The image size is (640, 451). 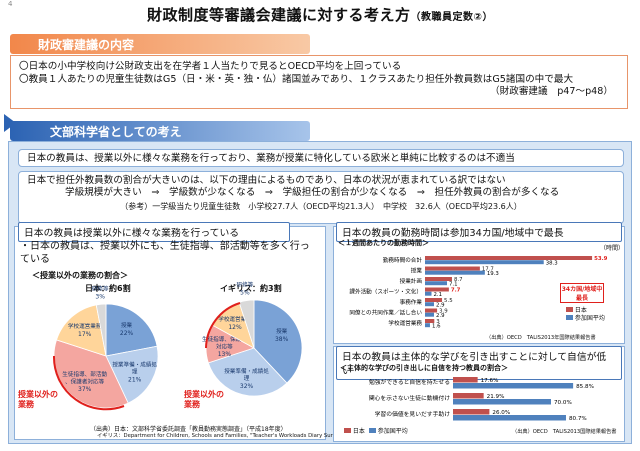 I want to click on hours-value-japan: 5.5, so click(x=448, y=301).